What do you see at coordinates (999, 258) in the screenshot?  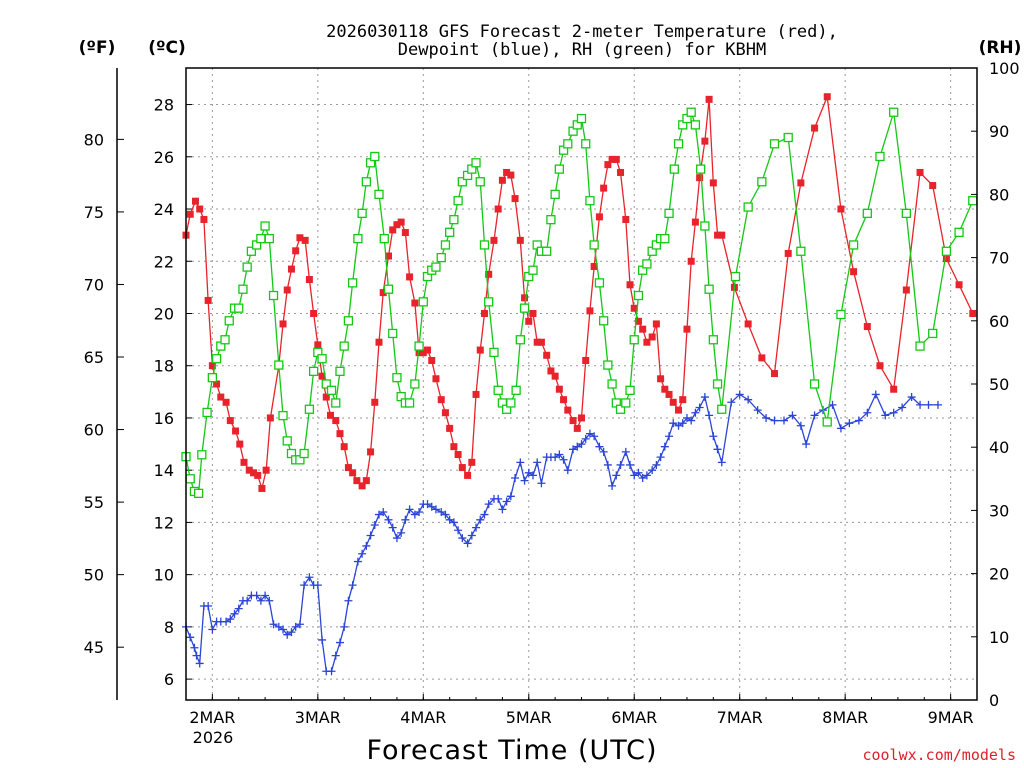 I see `rh-tick-label: 70` at bounding box center [999, 258].